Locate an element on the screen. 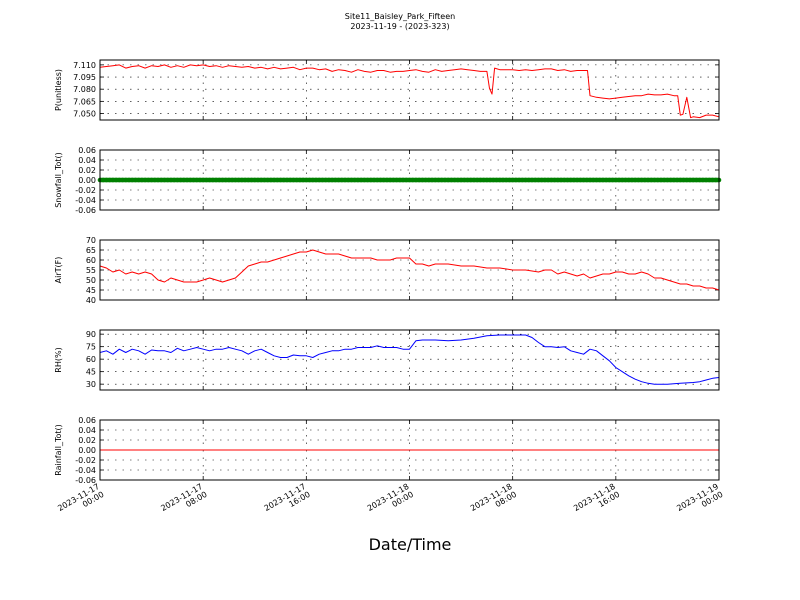 The image size is (800, 600). y-tick-label: 65 is located at coordinates (91, 250).